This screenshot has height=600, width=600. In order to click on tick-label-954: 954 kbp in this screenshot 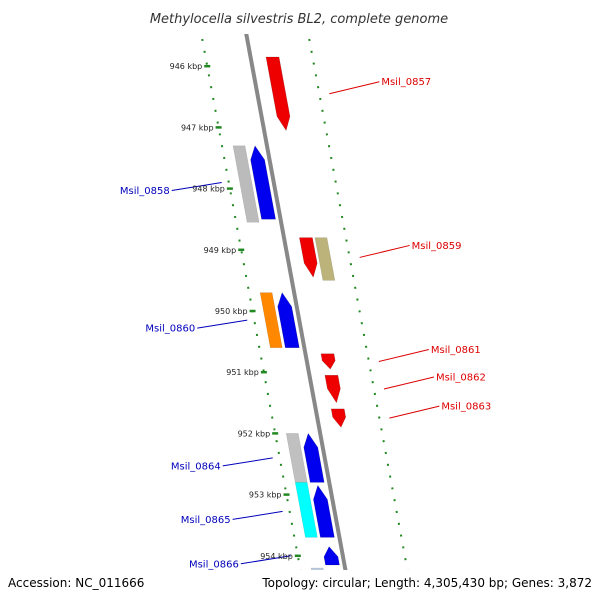, I will do `click(276, 556)`.